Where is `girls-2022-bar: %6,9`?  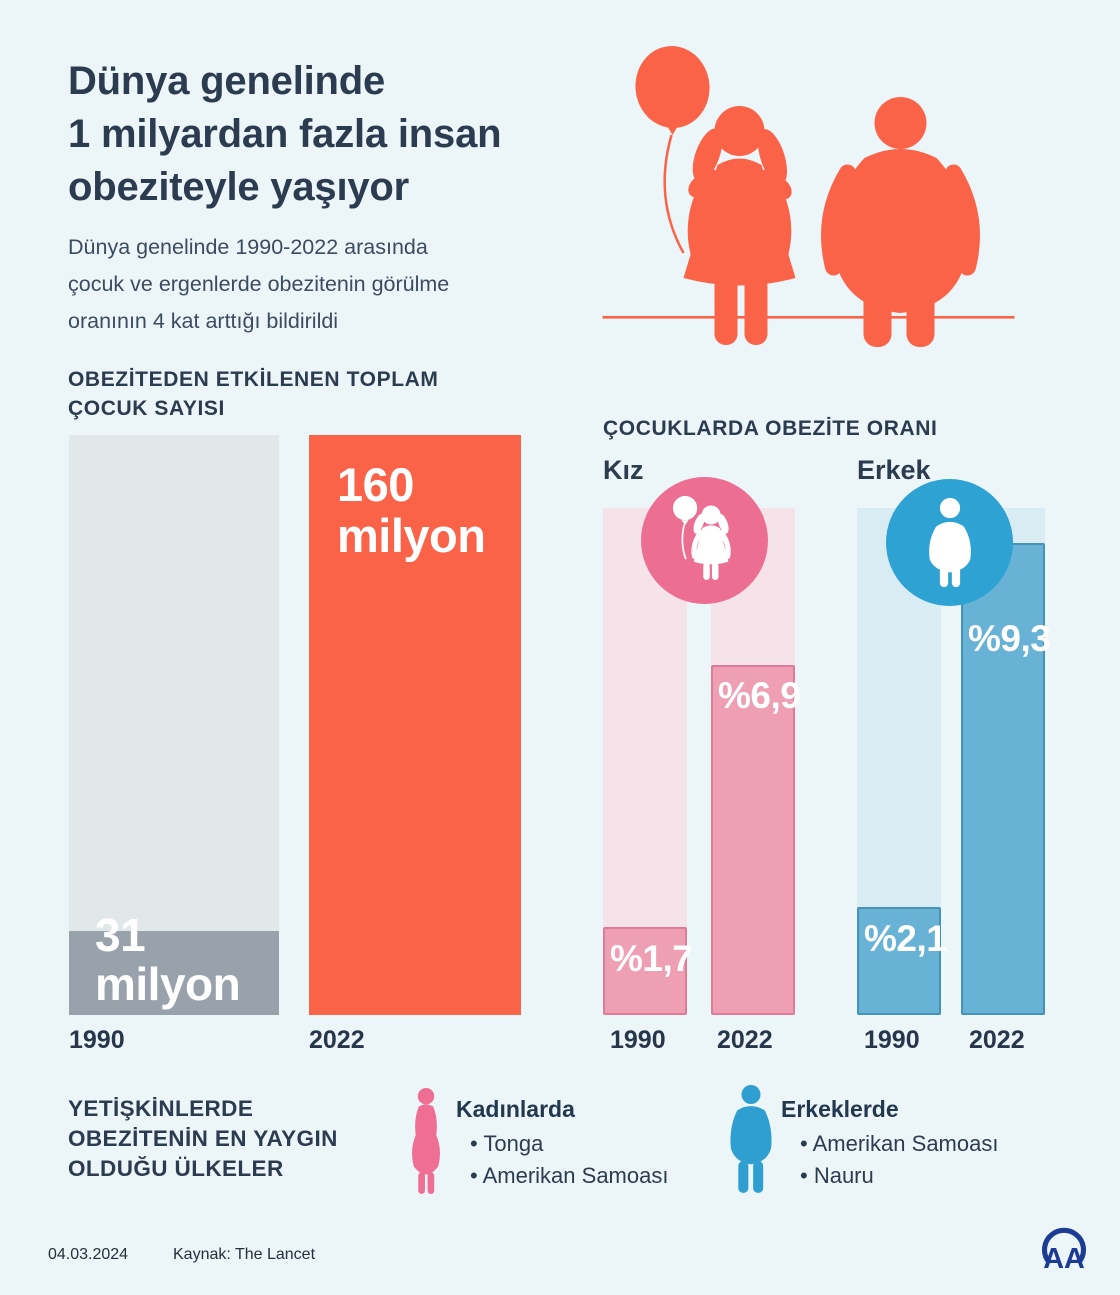 girls-2022-bar: %6,9 is located at coordinates (756, 761).